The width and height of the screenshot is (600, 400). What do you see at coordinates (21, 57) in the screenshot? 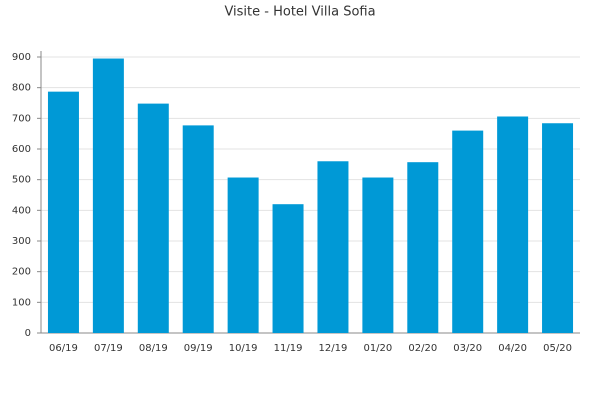
I see `y-tick-label: 900` at bounding box center [21, 57].